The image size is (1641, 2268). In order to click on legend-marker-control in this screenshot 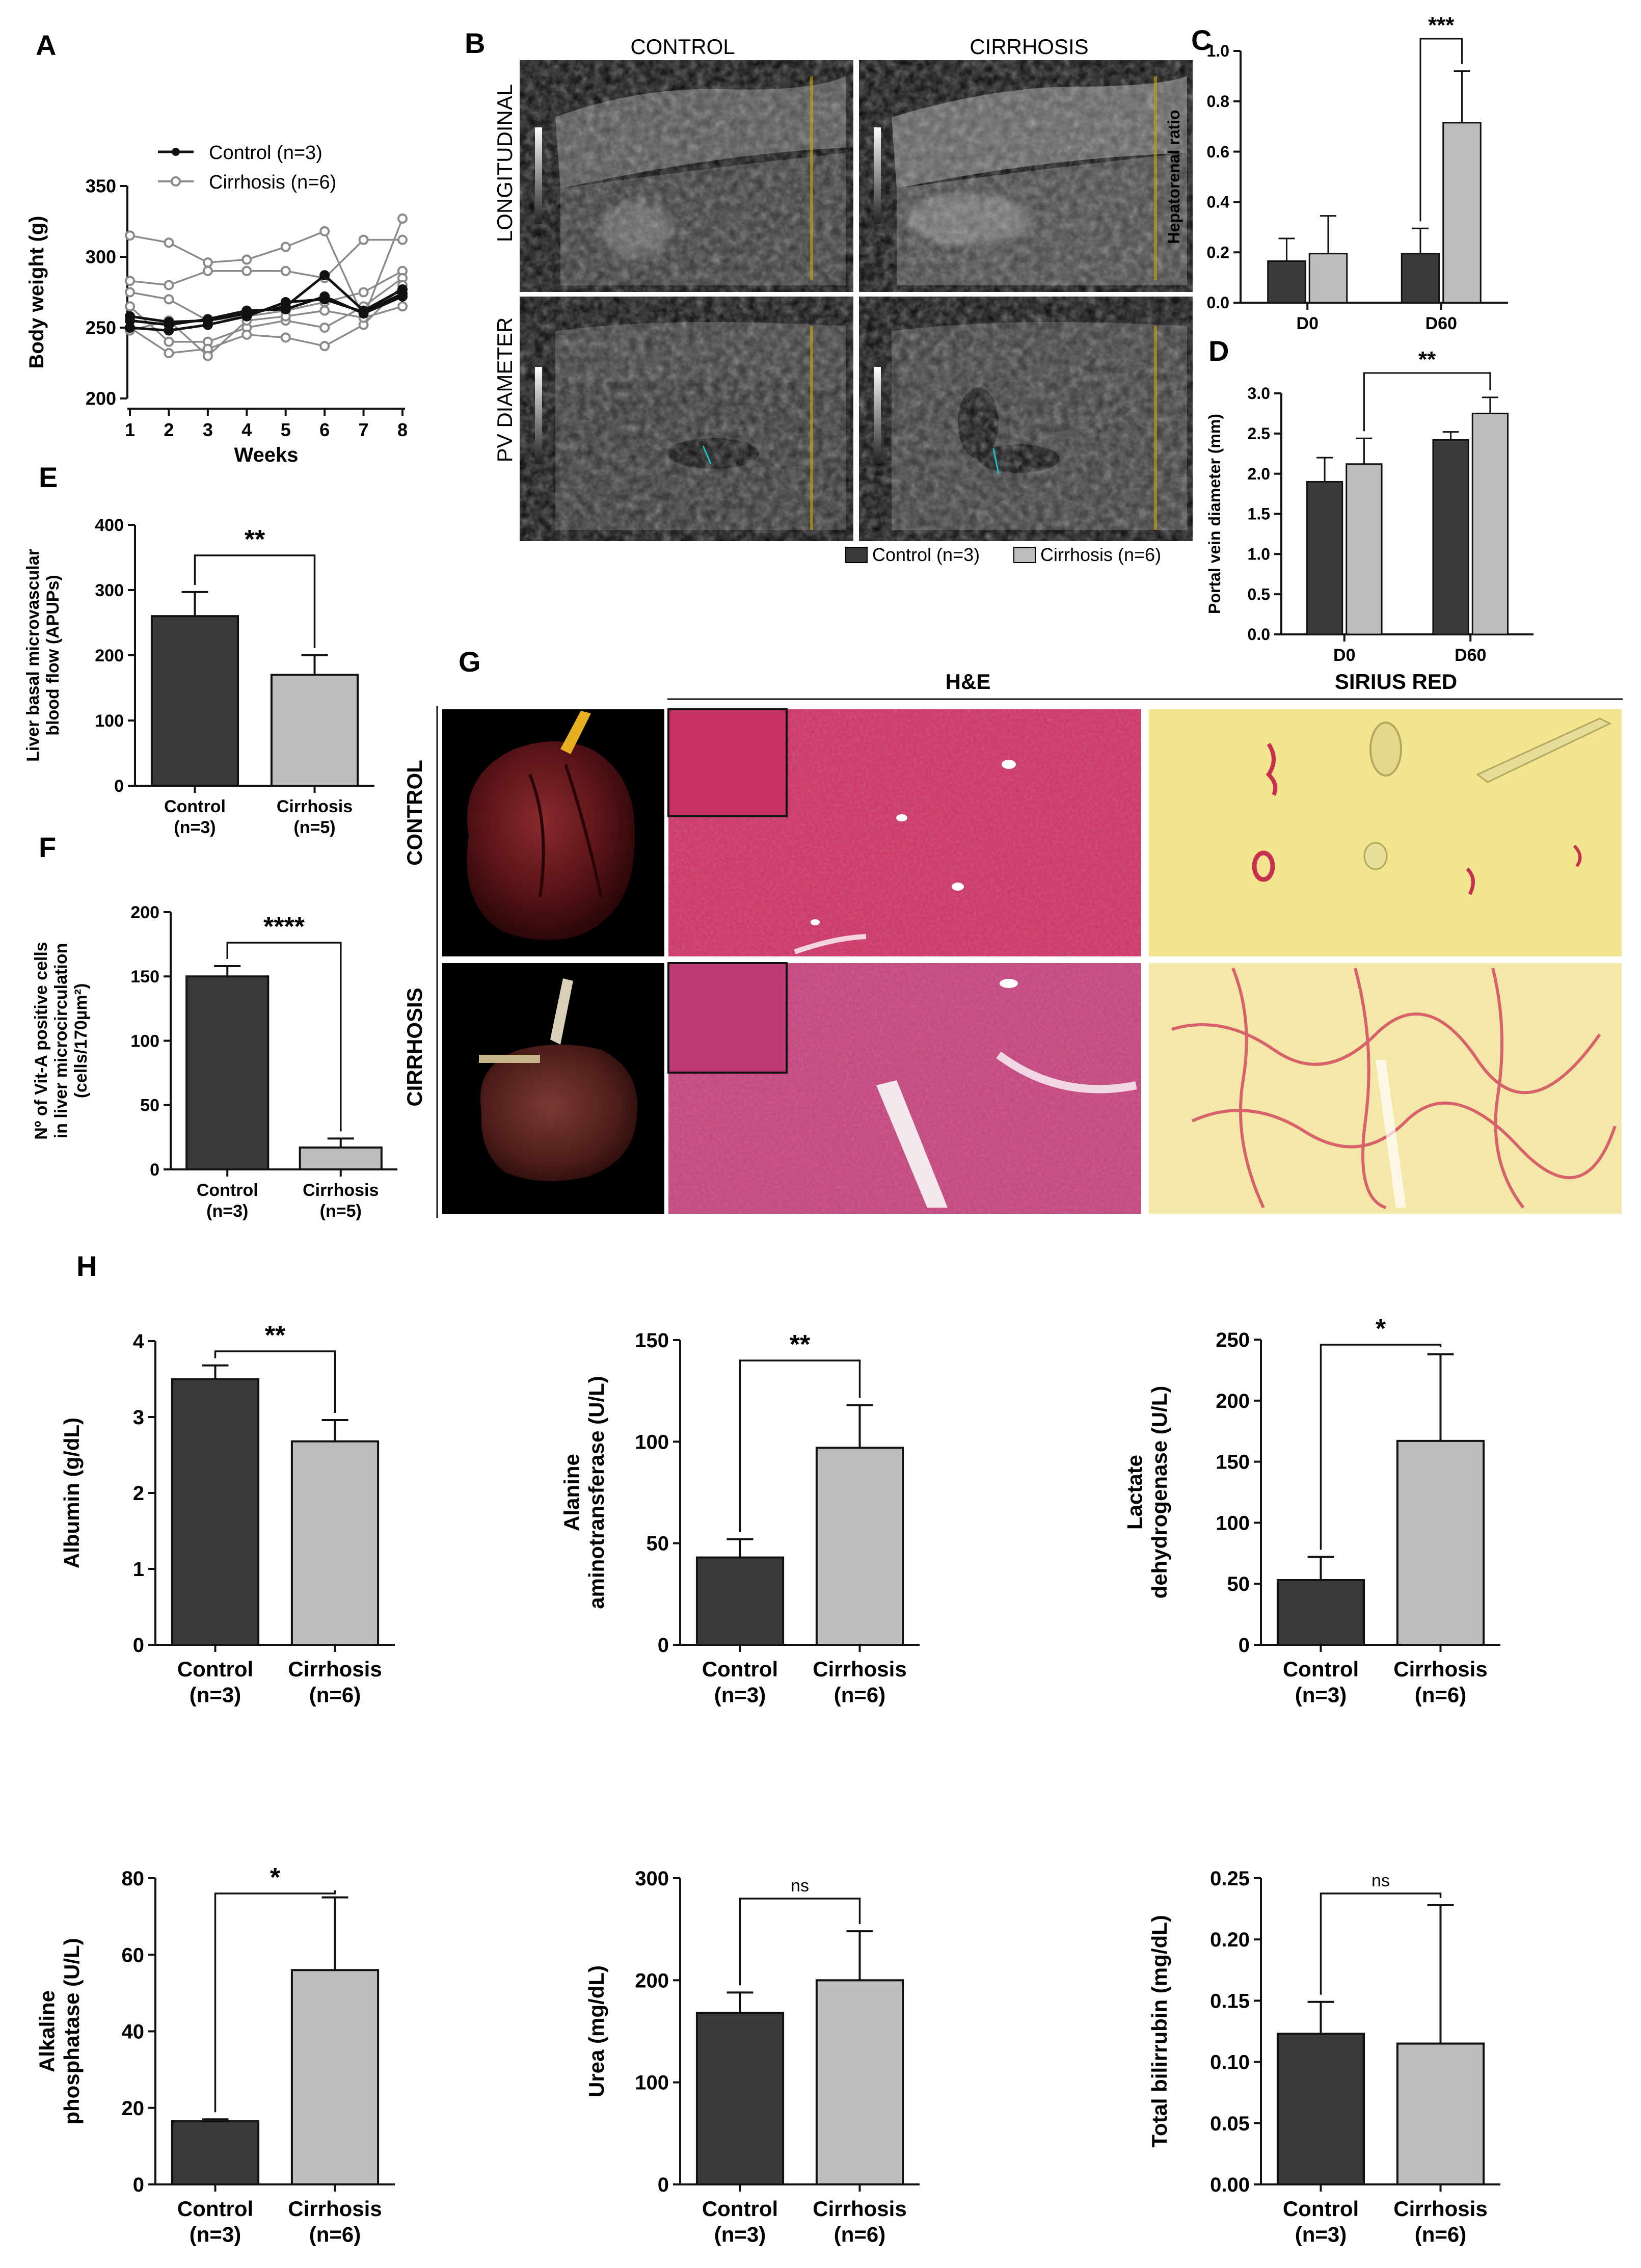, I will do `click(176, 152)`.